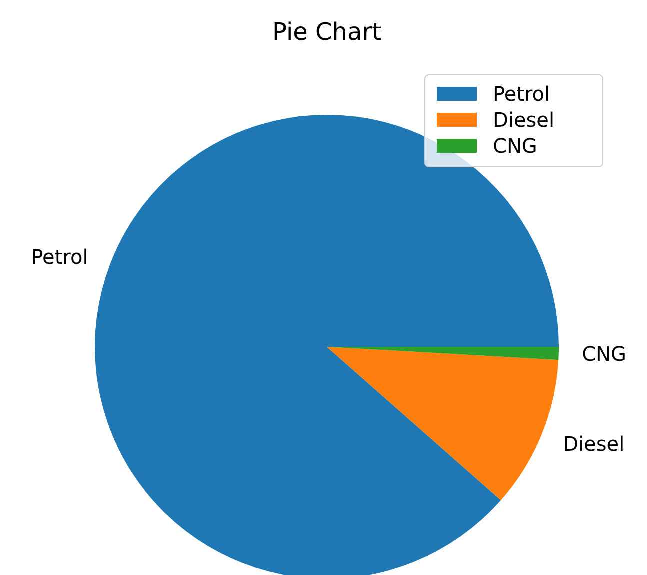  What do you see at coordinates (604, 354) in the screenshot?
I see `slice-label: CNG` at bounding box center [604, 354].